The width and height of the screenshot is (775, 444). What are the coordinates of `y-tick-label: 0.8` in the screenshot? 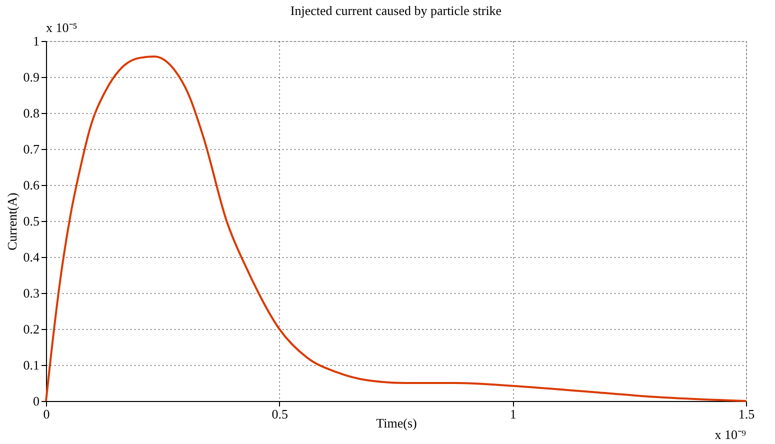 It's located at (31, 113).